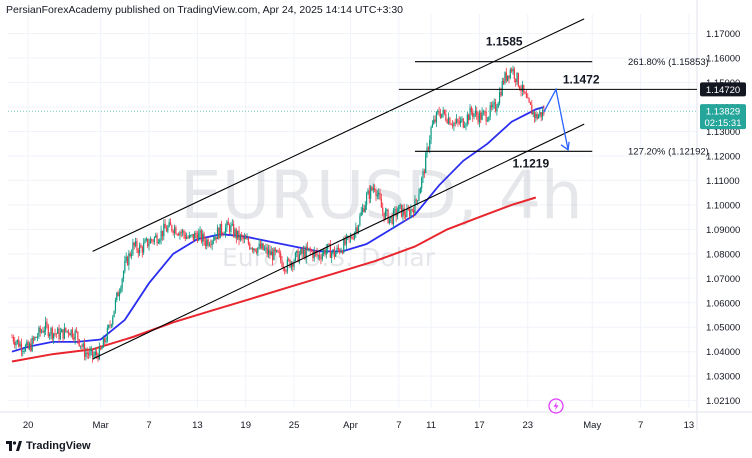 Image resolution: width=752 pixels, height=458 pixels. Describe the element at coordinates (581, 79) in the screenshot. I see `level-label: 1.1472` at that location.